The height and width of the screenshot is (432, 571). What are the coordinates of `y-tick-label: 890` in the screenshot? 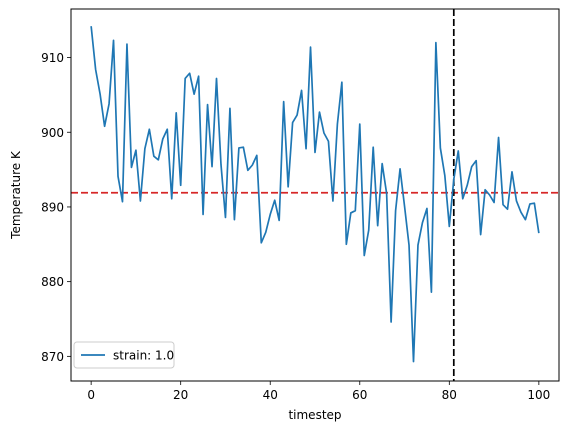 It's located at (52, 207).